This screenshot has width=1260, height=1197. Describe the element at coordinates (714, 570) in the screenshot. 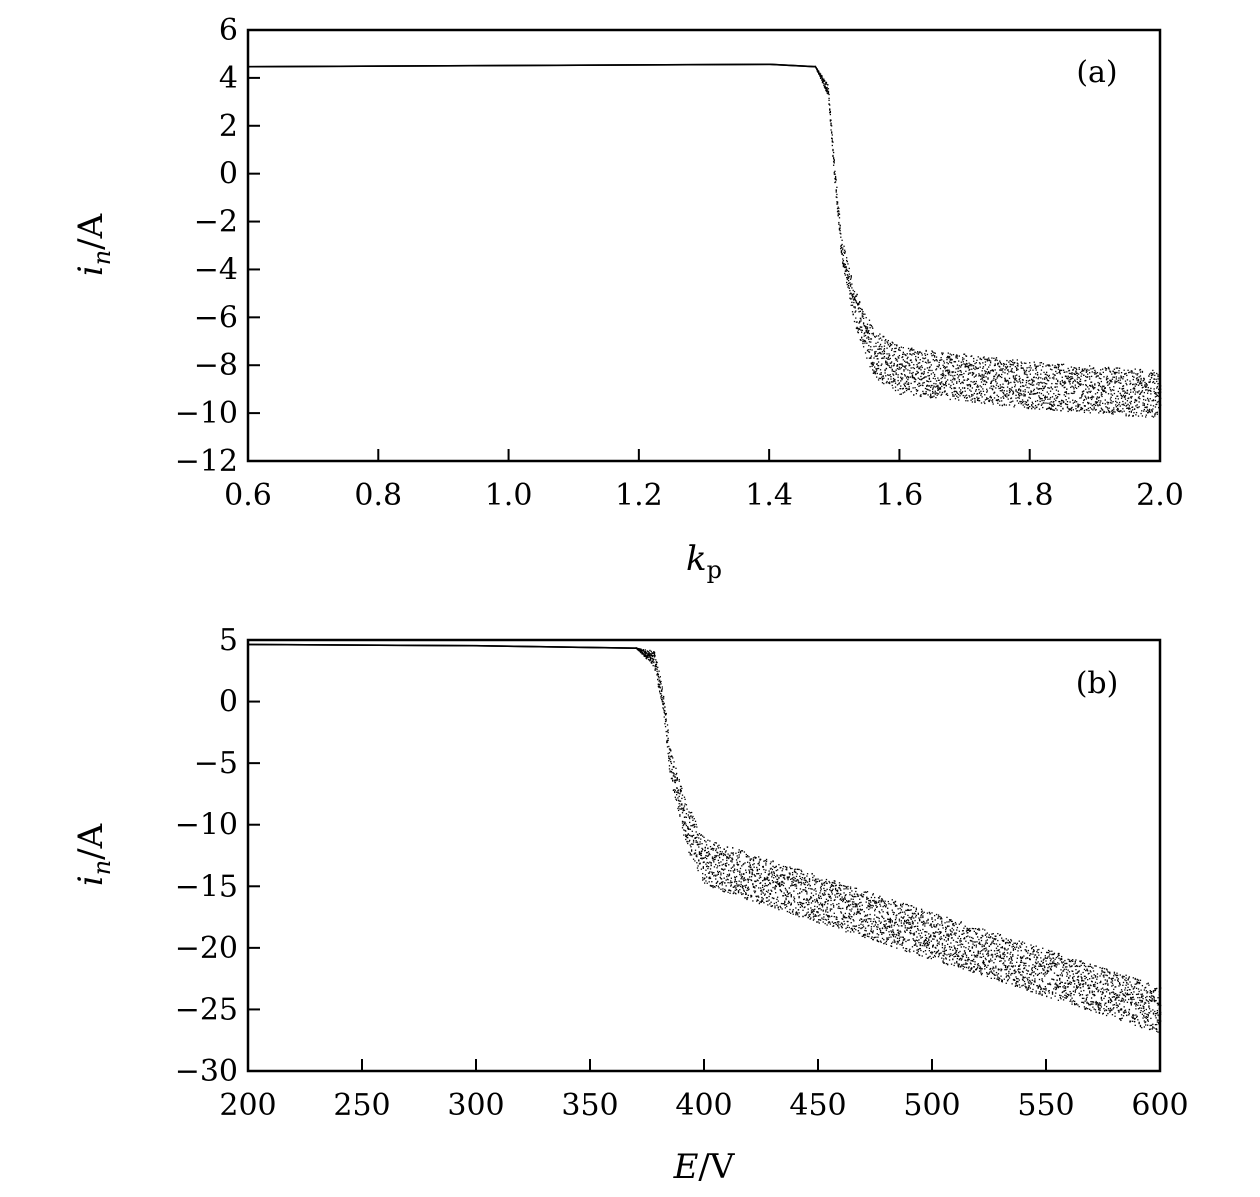

I see `x-axis-label-a-sub: p` at that location.